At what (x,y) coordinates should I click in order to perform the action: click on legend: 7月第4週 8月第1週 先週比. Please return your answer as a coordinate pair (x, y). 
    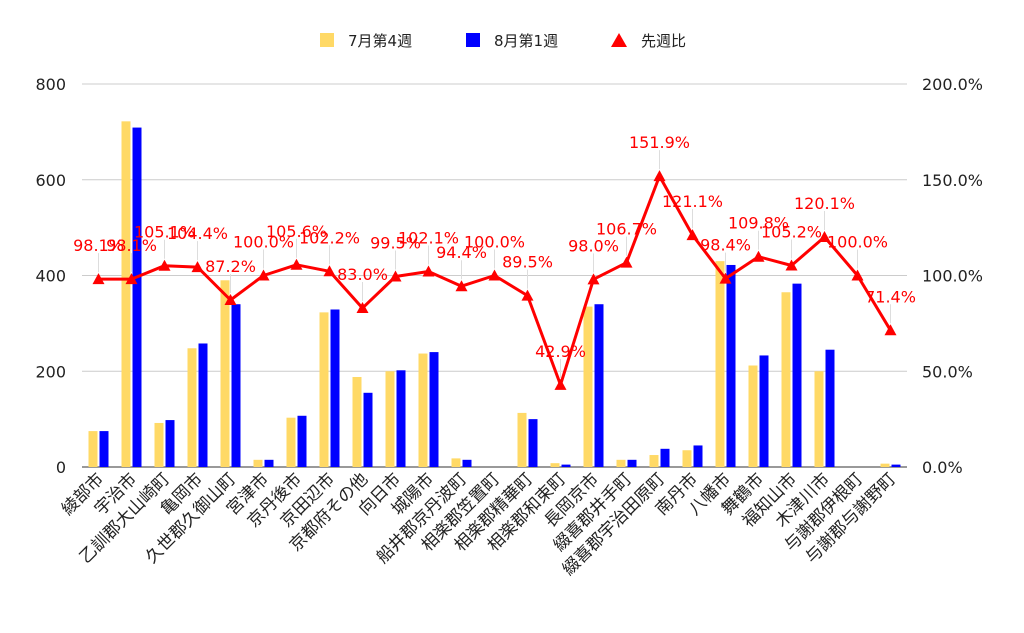
    Looking at the image, I should click on (503, 41).